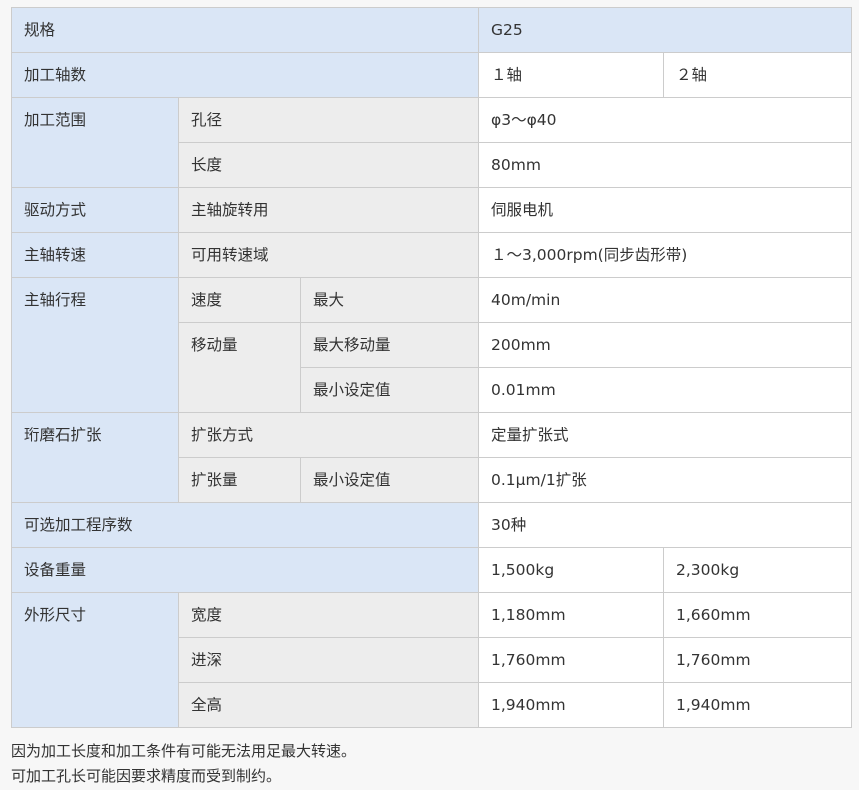 The height and width of the screenshot is (790, 859). Describe the element at coordinates (571, 570) in the screenshot. I see `value-cell: 1,500kg` at that location.